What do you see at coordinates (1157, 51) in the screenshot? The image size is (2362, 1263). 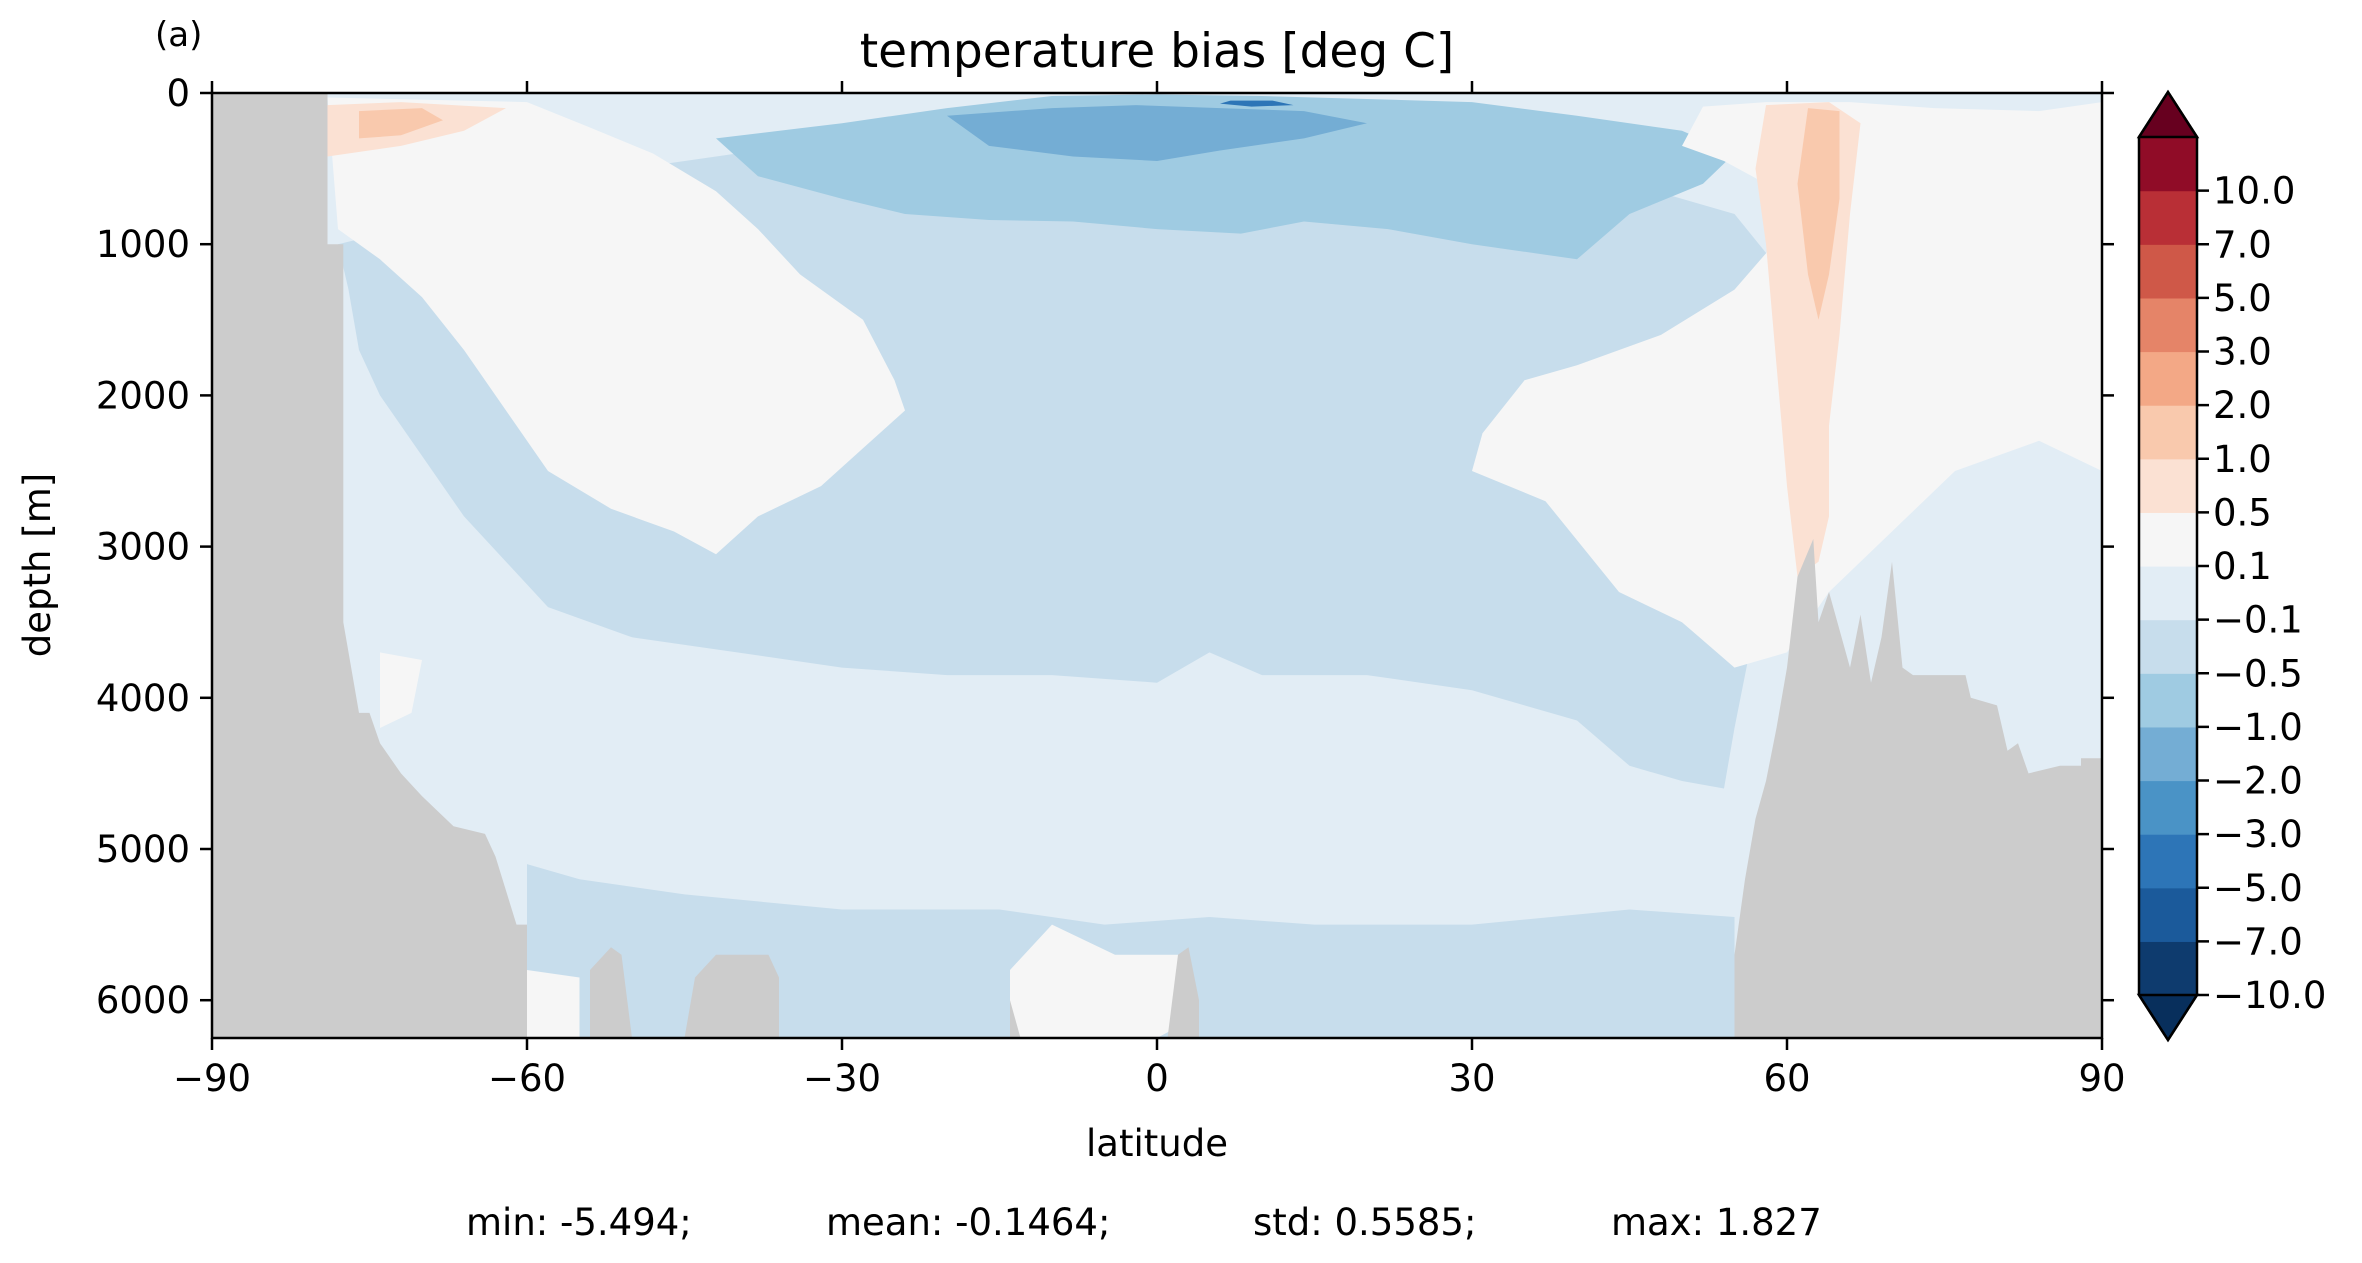 I see `chart-title: temperature bias [deg C]` at bounding box center [1157, 51].